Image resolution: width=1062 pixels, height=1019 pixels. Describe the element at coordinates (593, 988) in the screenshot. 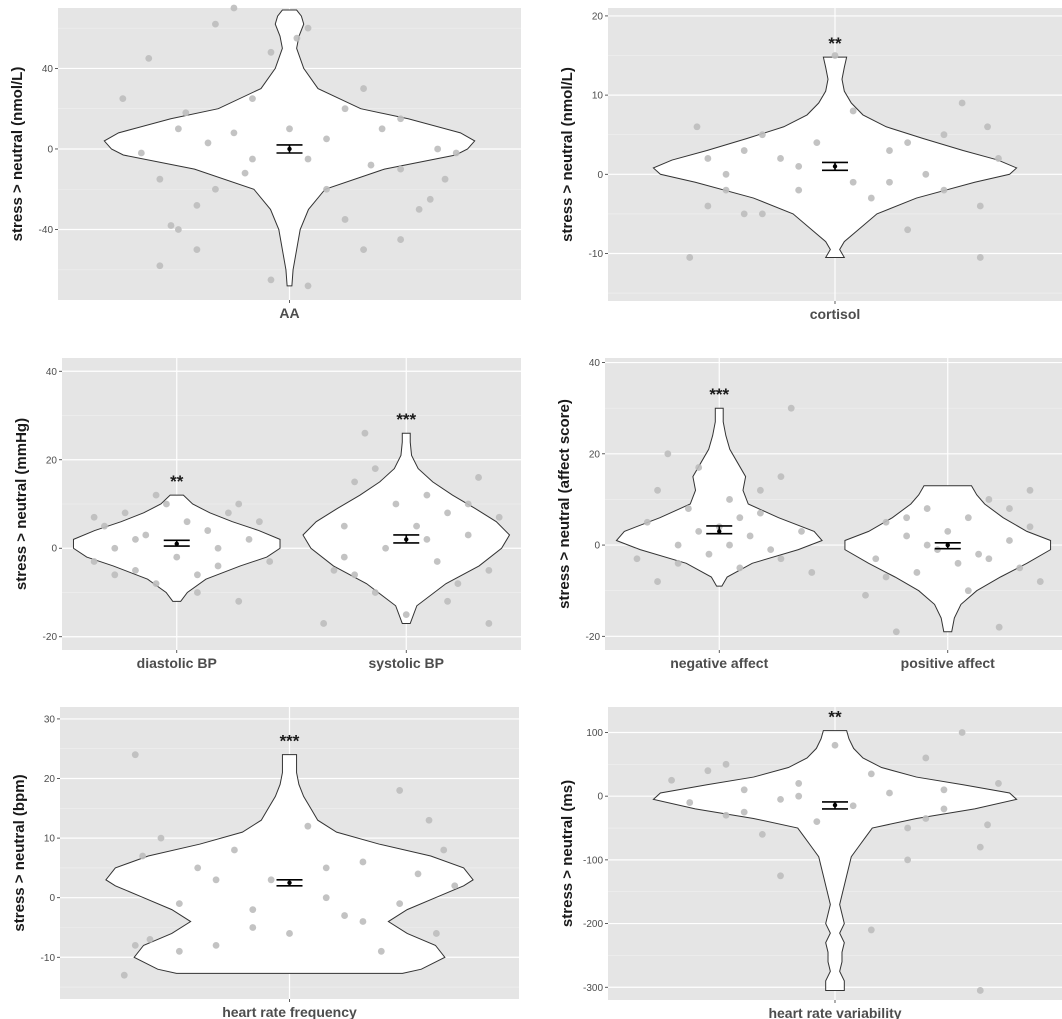

I see `y-tick-label: -300` at that location.